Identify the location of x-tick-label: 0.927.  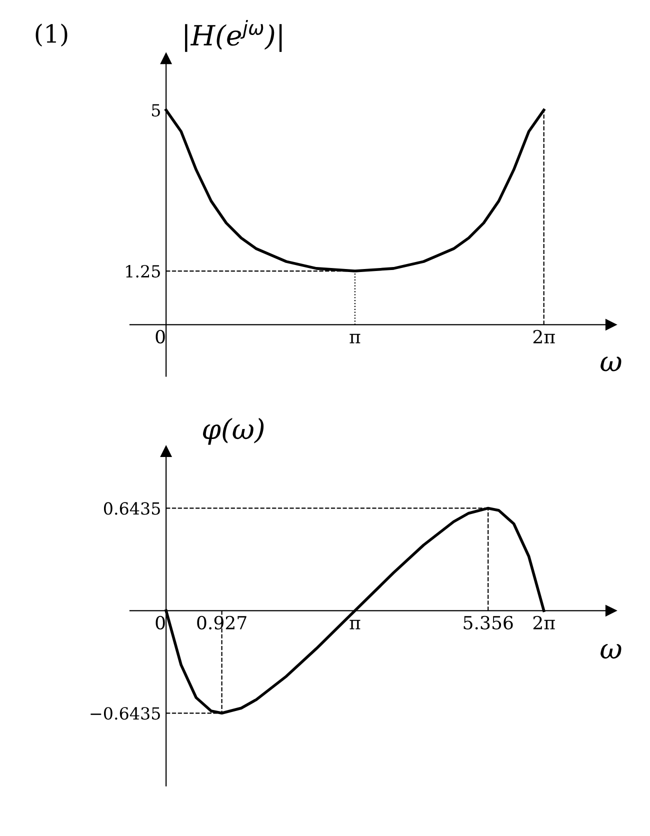
(221, 623).